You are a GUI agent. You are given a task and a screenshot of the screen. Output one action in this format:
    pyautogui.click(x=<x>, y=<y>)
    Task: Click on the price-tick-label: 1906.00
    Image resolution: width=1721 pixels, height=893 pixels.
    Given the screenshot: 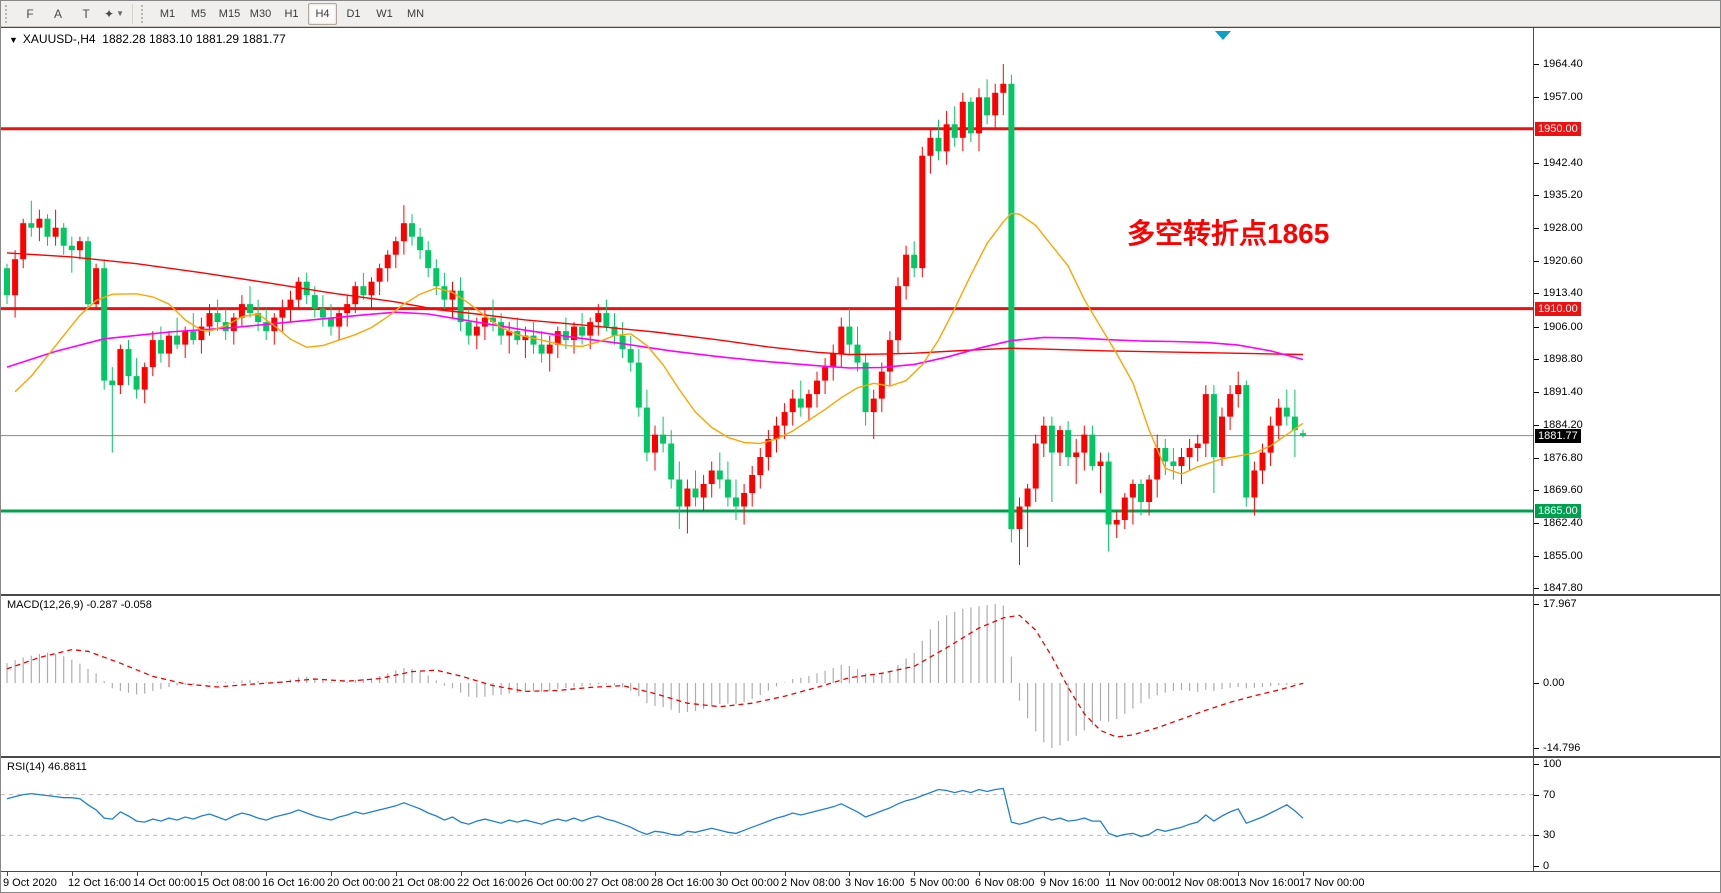 What is the action you would take?
    pyautogui.click(x=1563, y=327)
    